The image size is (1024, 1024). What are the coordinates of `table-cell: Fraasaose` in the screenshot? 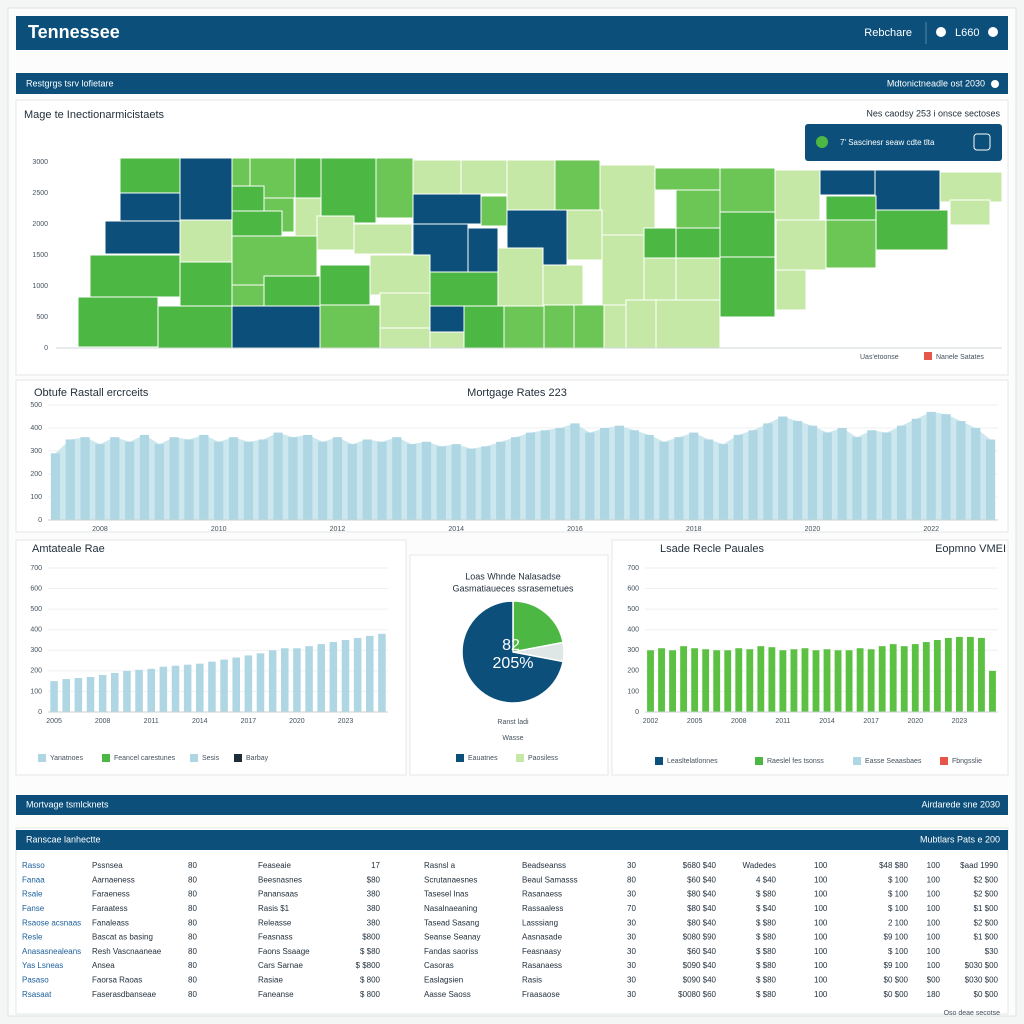 It's located at (541, 994).